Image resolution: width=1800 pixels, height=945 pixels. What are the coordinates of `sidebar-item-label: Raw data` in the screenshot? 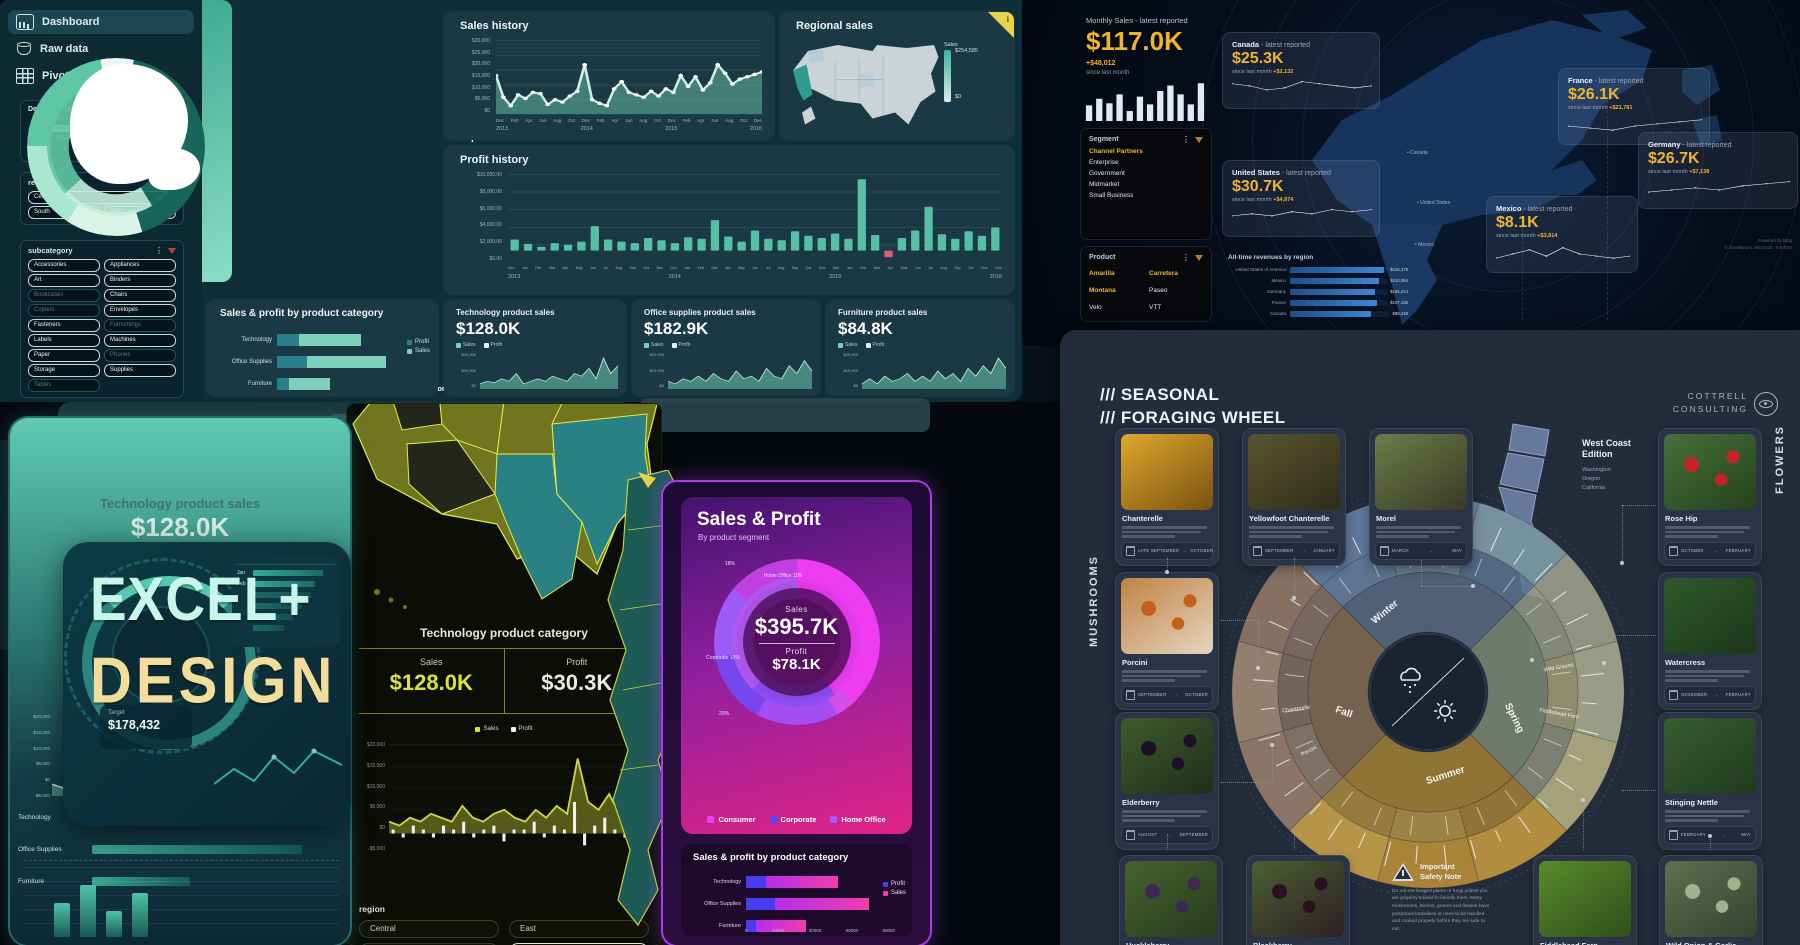 It's located at (64, 49).